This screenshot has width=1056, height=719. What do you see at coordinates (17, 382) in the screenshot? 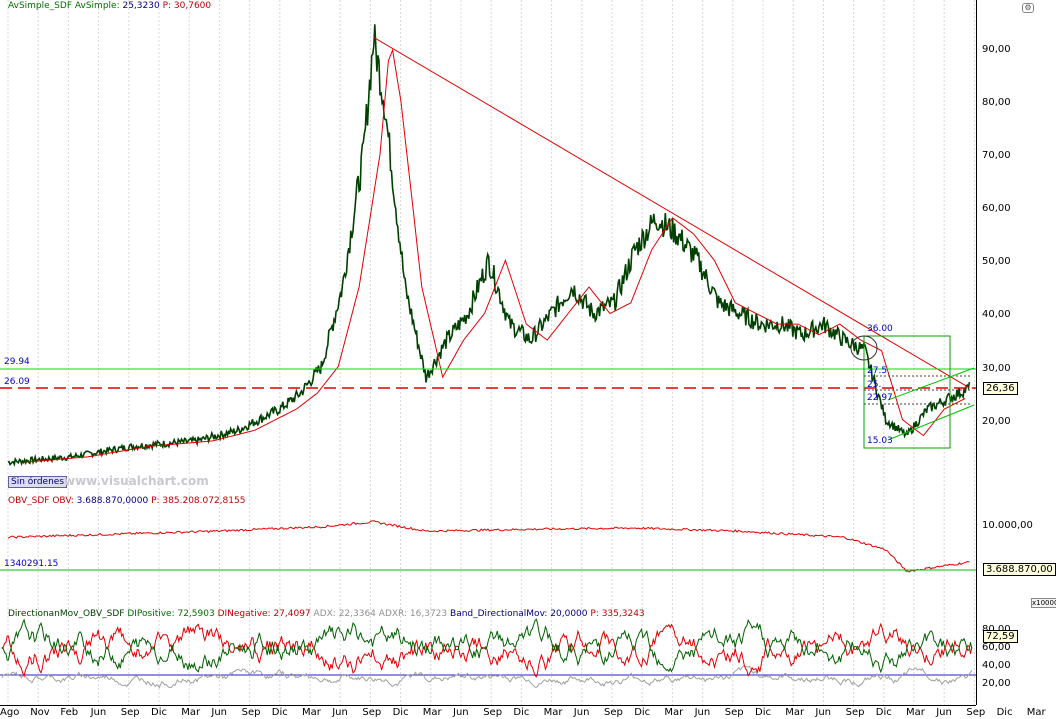
I see `level-label-26: 26.09` at bounding box center [17, 382].